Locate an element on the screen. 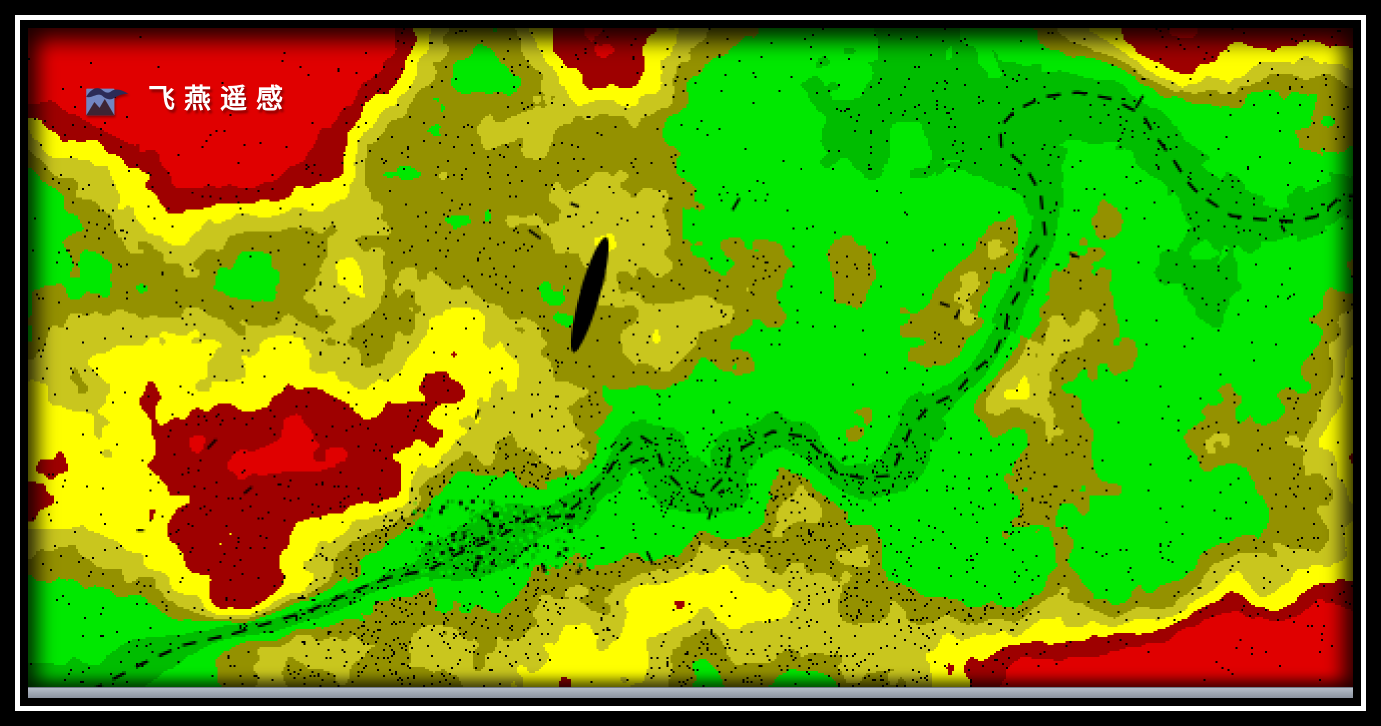  logo-mountain-shape is located at coordinates (100, 107).